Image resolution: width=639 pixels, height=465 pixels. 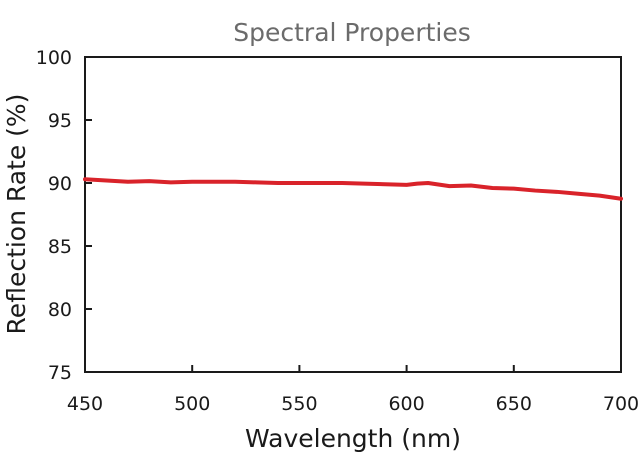 I want to click on y-axis-ticks, so click(x=88, y=214).